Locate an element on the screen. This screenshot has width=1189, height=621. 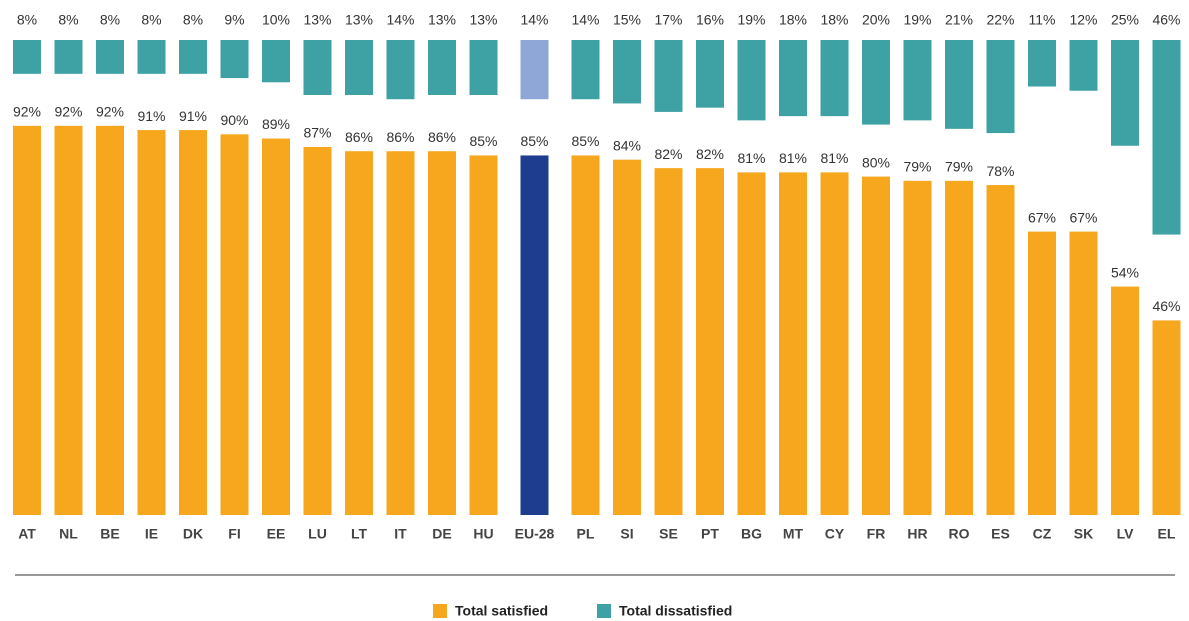
x-tick-label: DK is located at coordinates (193, 534).